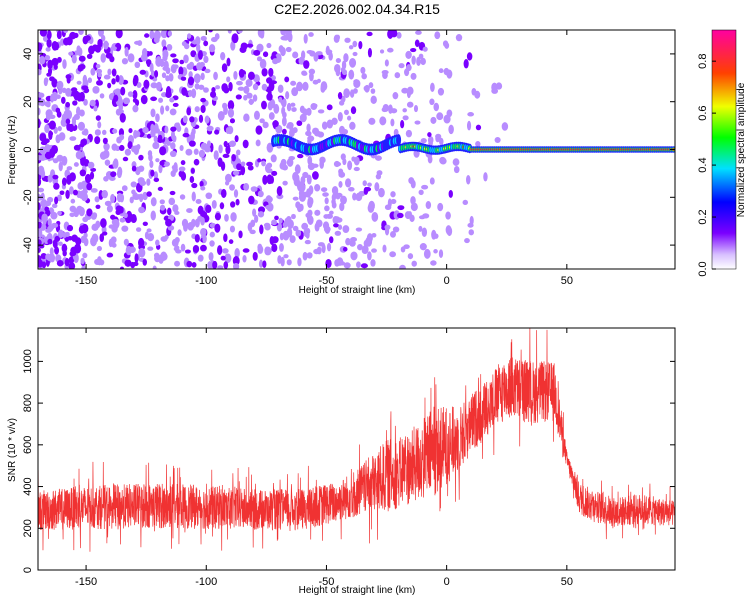  What do you see at coordinates (703, 164) in the screenshot?
I see `colorbar-tick-label: 0.4` at bounding box center [703, 164].